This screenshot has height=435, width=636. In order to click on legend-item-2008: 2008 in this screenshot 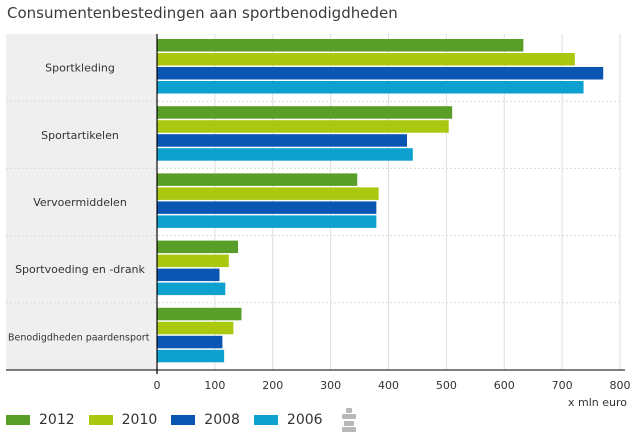, I will do `click(205, 420)`.